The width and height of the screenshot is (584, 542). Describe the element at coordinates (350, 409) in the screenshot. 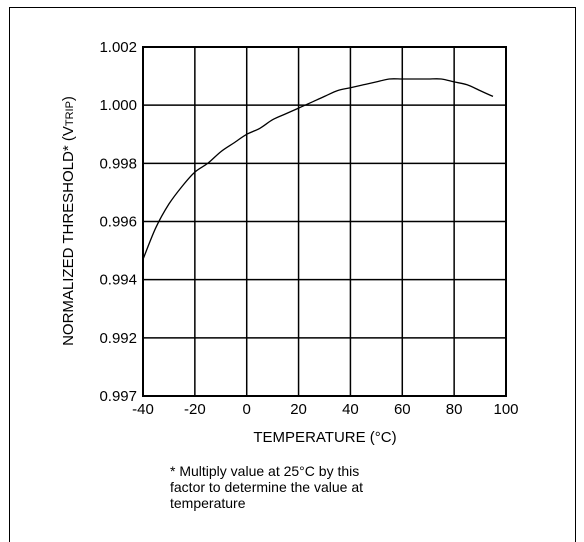

I see `x-tick-label: 40` at that location.